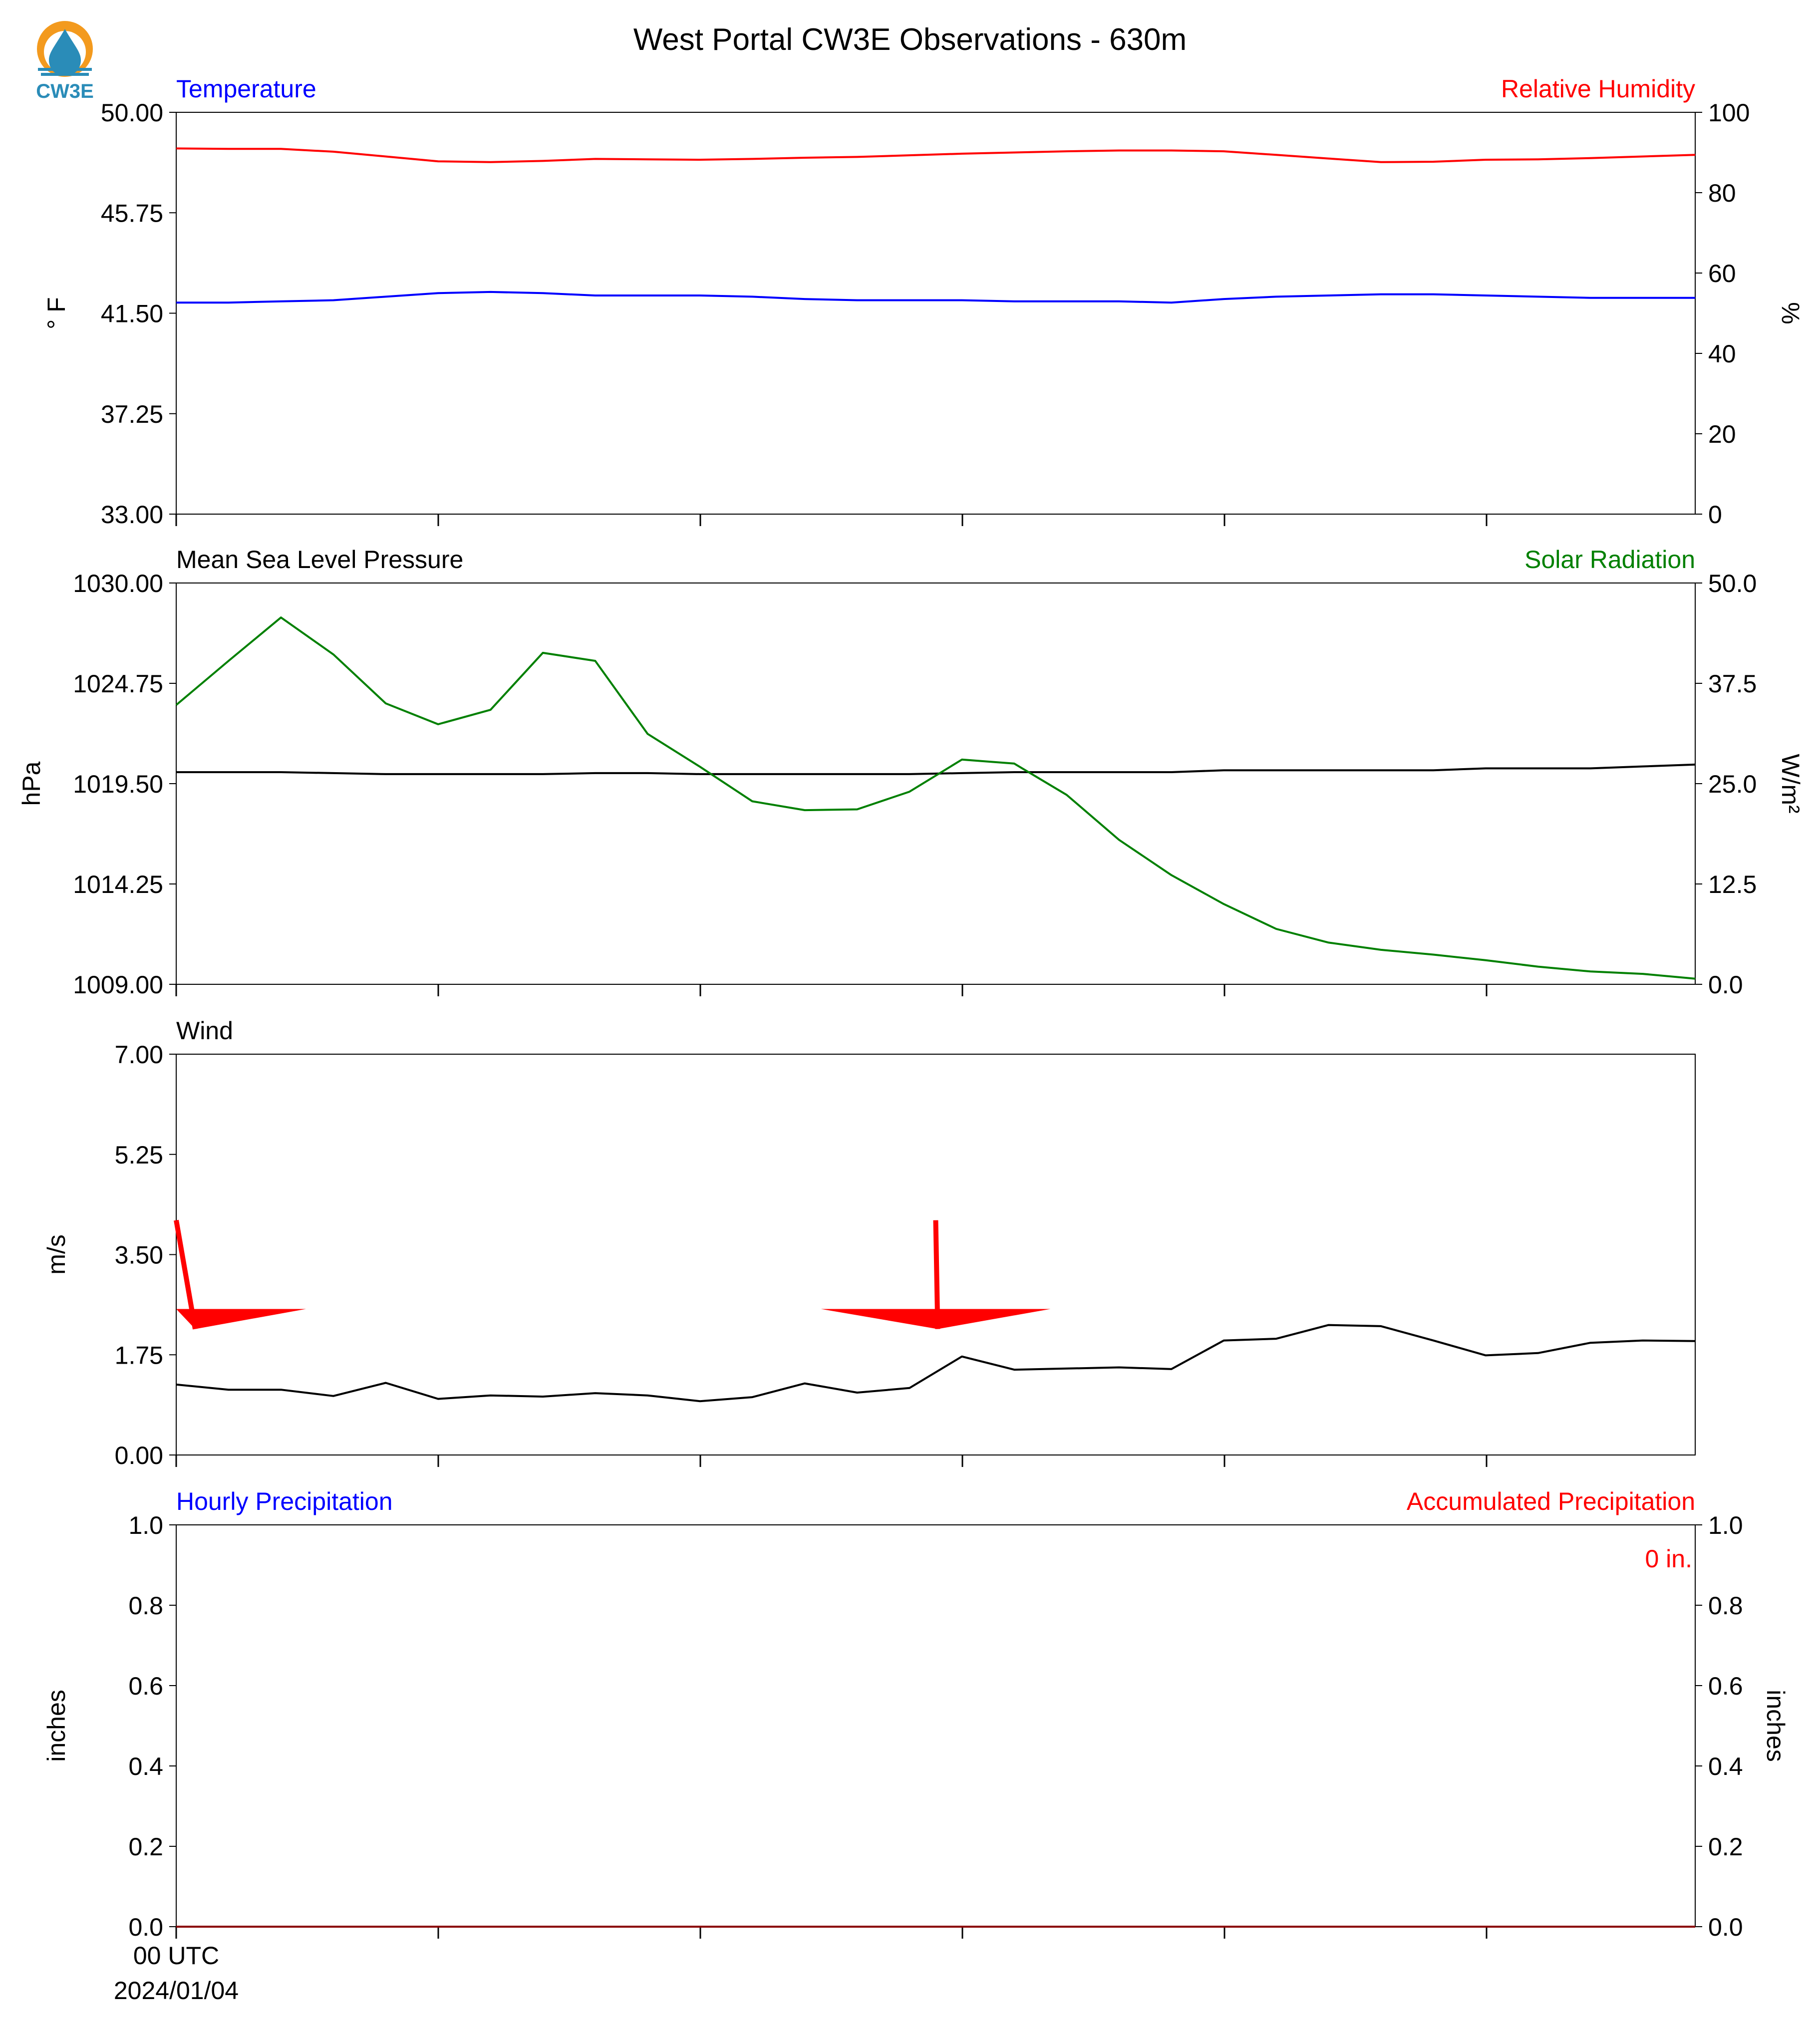 The image size is (1820, 2028). What do you see at coordinates (65, 52) in the screenshot?
I see `logo-drop-icon` at bounding box center [65, 52].